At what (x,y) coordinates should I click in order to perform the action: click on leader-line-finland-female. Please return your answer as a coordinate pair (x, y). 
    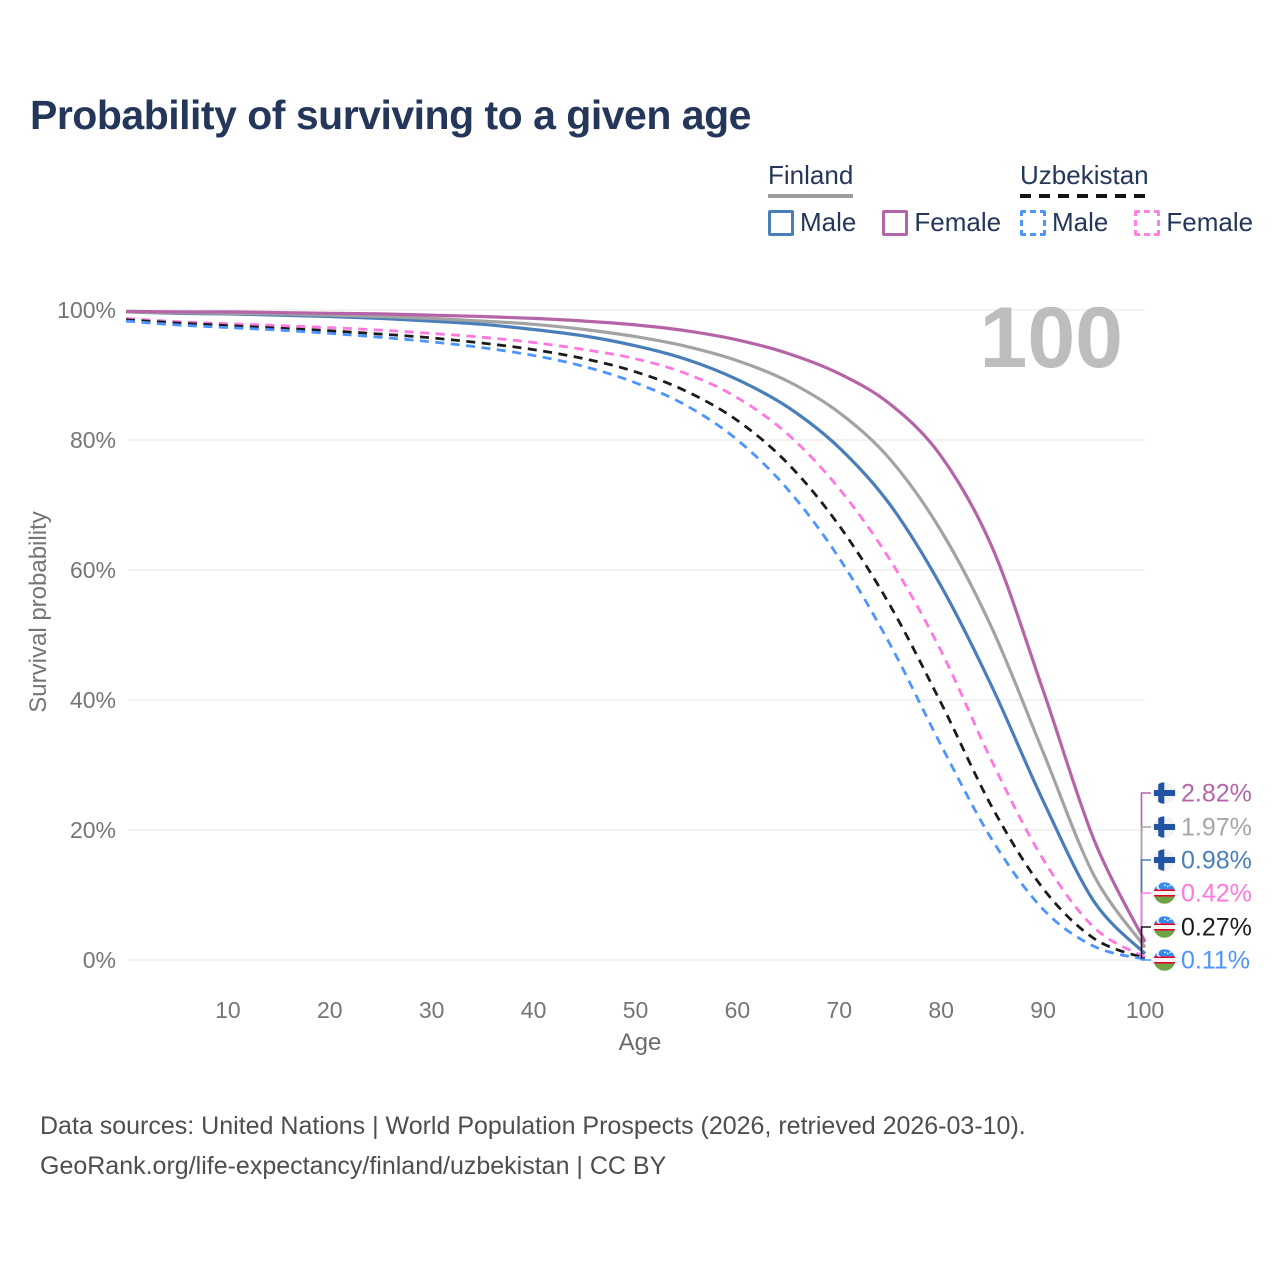
    Looking at the image, I should click on (1145, 867).